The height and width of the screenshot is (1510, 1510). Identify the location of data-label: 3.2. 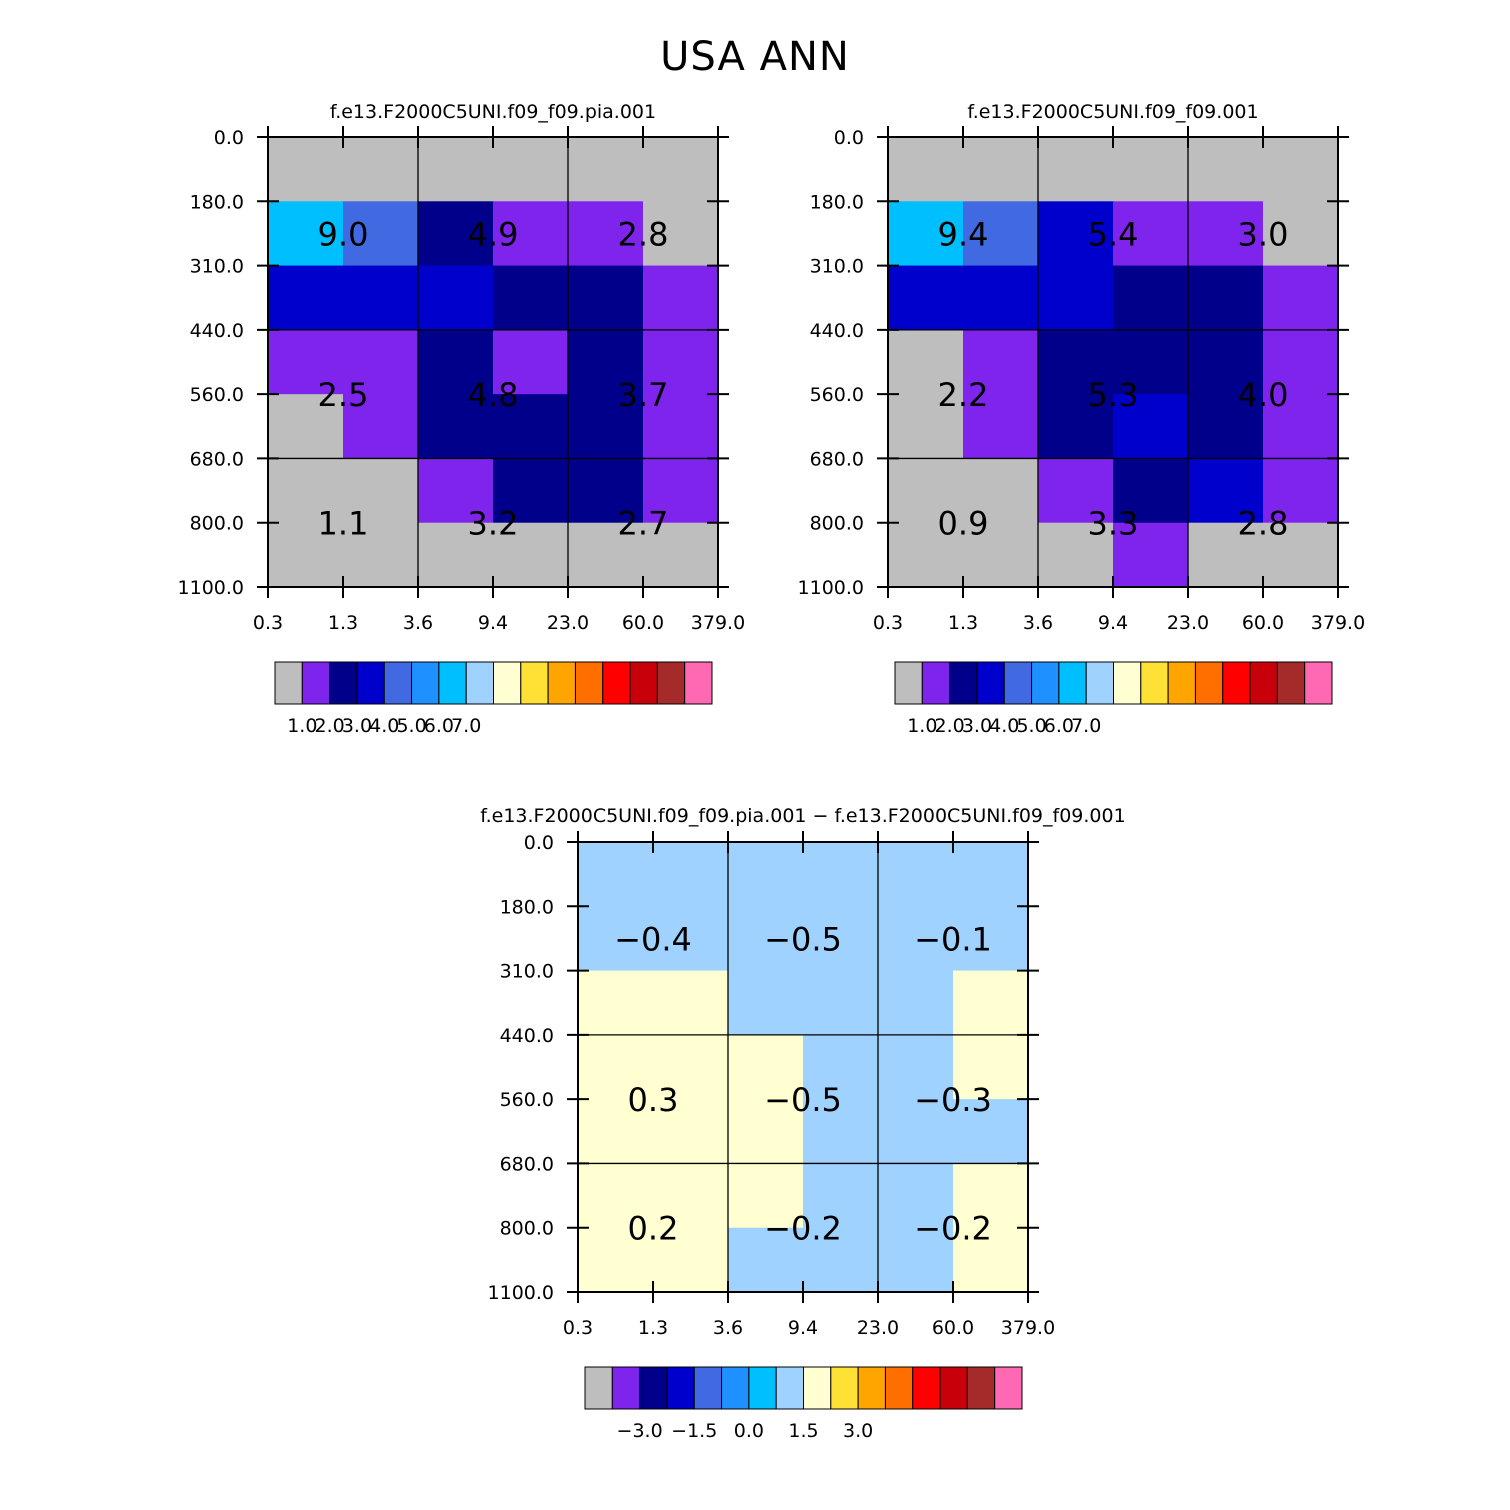
(493, 524).